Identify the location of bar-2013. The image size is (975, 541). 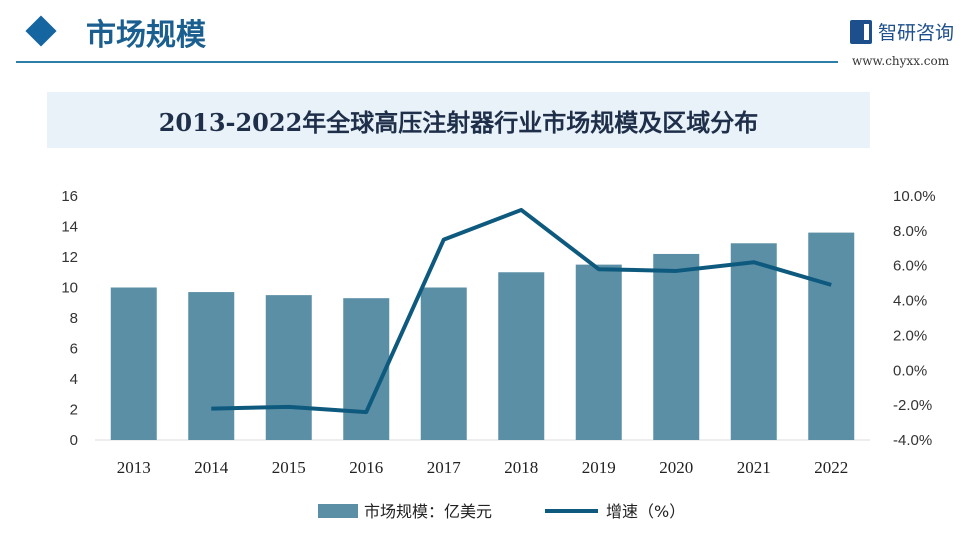
(133, 363).